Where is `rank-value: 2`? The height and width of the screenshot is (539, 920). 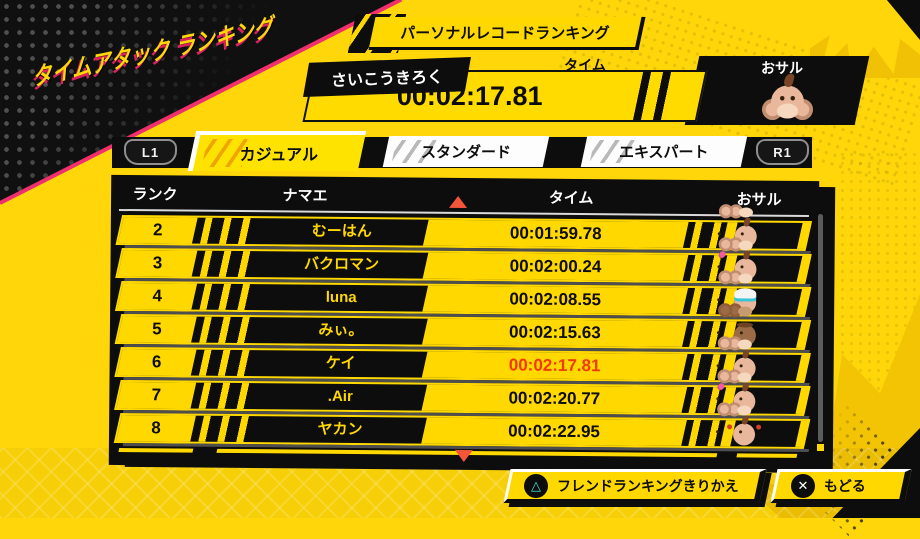 rank-value: 2 is located at coordinates (157, 230).